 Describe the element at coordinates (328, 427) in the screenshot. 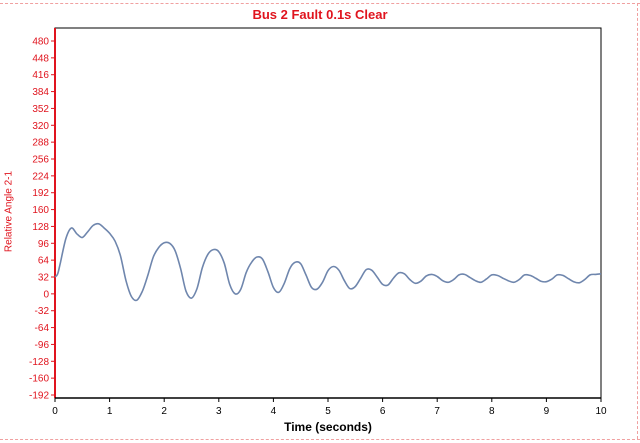

I see `x-axis-title: Time (seconds)` at that location.